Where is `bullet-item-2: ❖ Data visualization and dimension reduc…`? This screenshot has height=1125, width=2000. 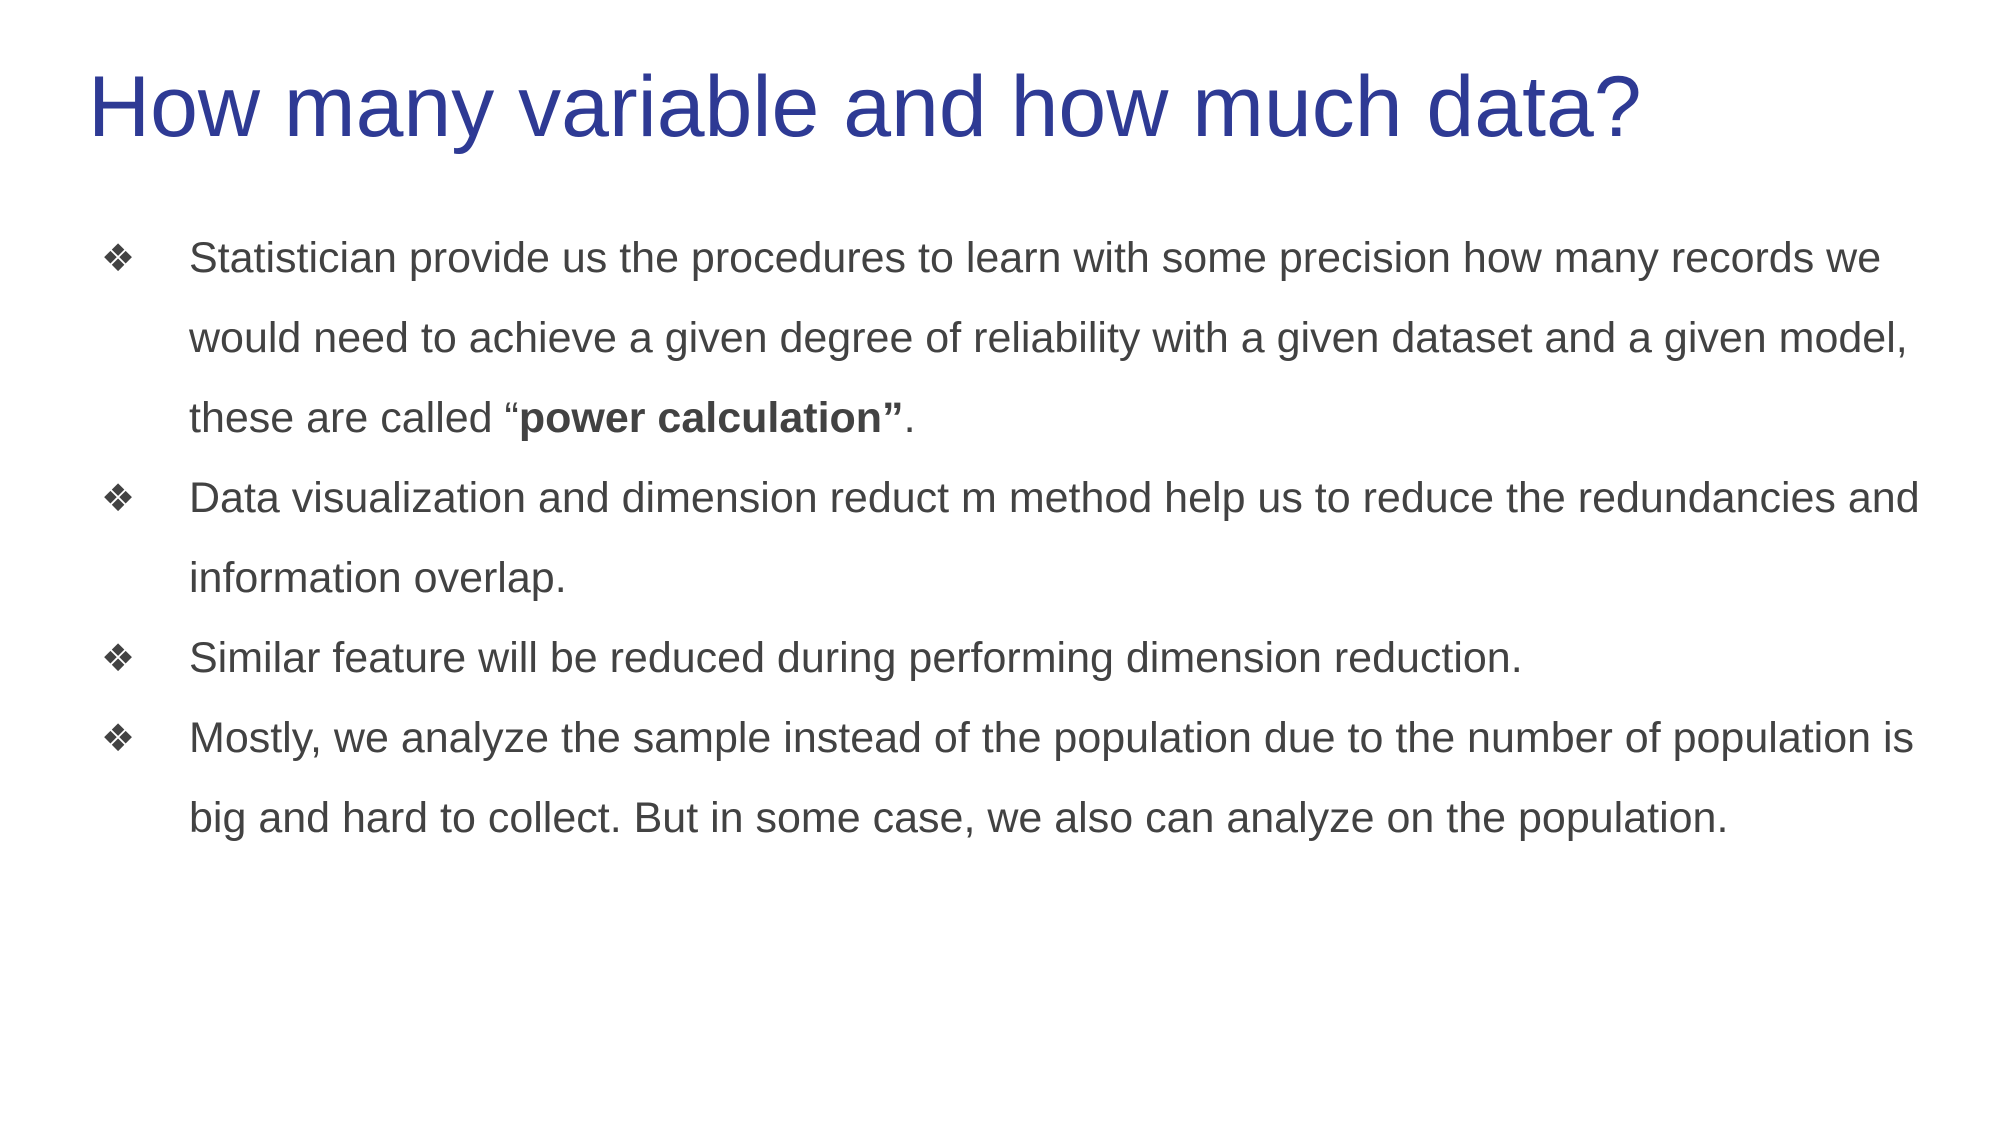 bullet-item-2: ❖ Data visualization and dimension reduc… is located at coordinates (1011, 538).